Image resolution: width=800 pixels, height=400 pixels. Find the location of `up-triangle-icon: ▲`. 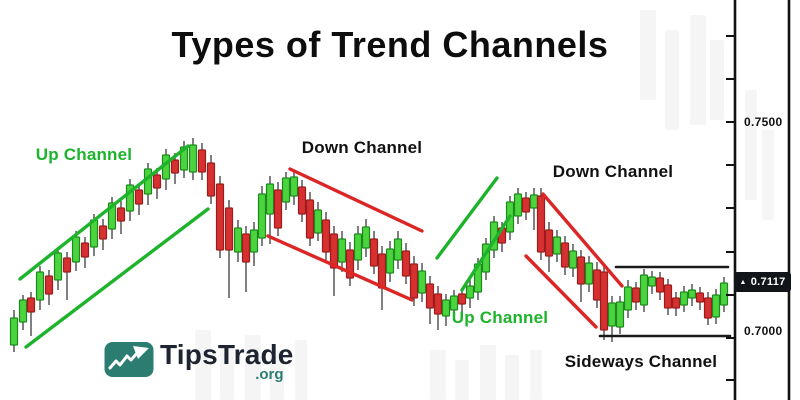

up-triangle-icon: ▲ is located at coordinates (743, 282).